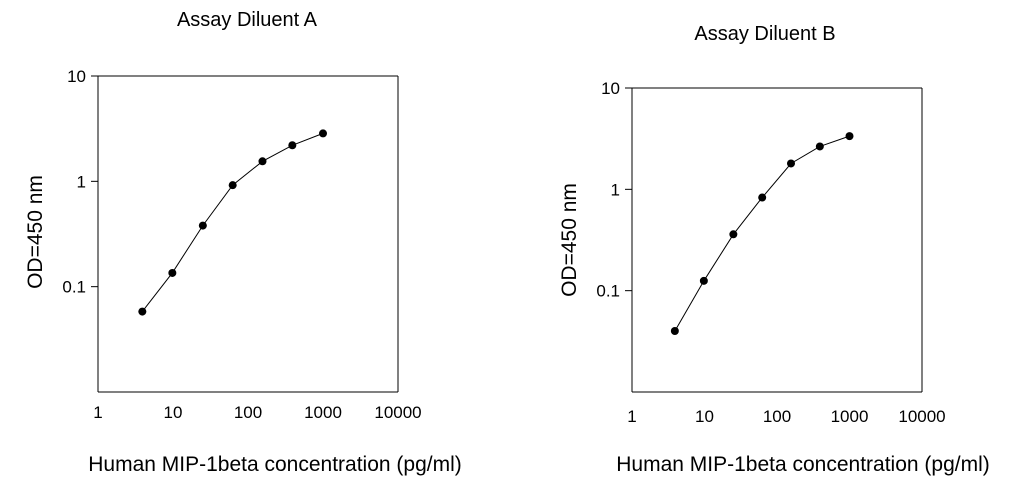  What do you see at coordinates (247, 20) in the screenshot?
I see `chart-title: Assay Diluent A` at bounding box center [247, 20].